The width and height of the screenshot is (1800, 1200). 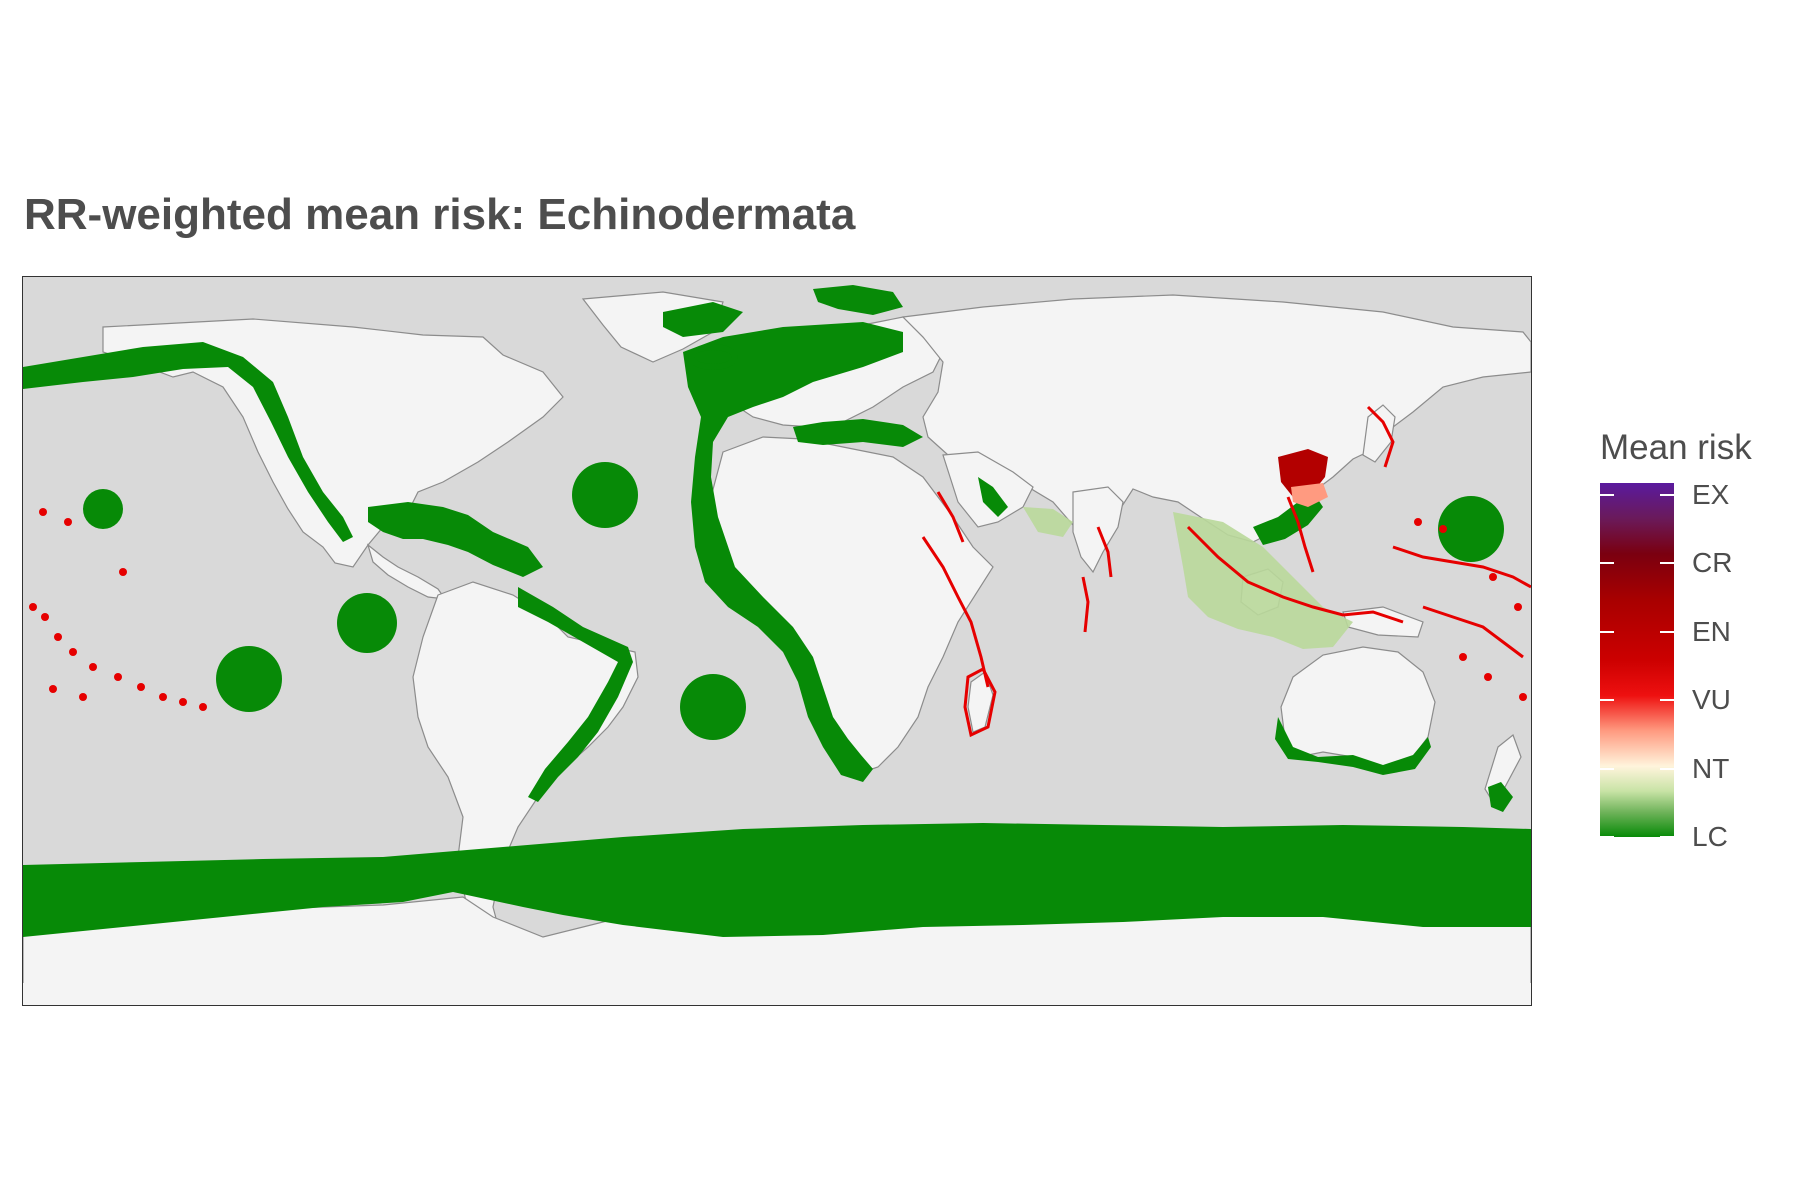 I want to click on legend-label-lc: LC, so click(x=1710, y=836).